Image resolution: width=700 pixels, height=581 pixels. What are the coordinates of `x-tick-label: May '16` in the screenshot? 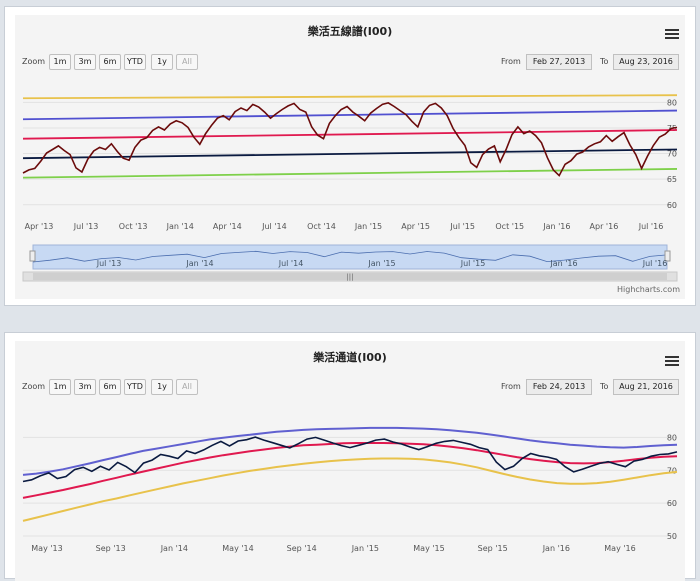 It's located at (619, 548).